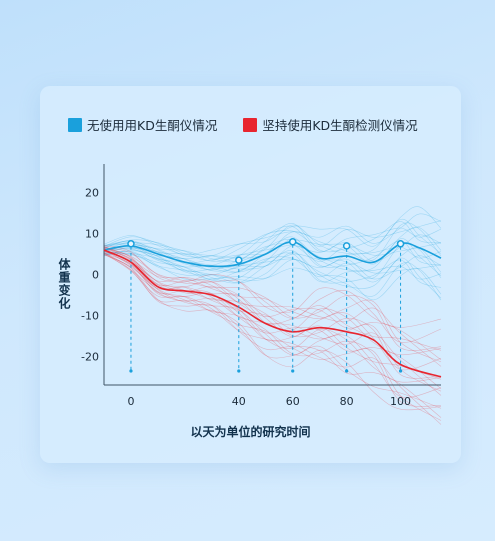 This screenshot has width=495, height=541. Describe the element at coordinates (92, 234) in the screenshot. I see `y-tick-label: 10` at that location.